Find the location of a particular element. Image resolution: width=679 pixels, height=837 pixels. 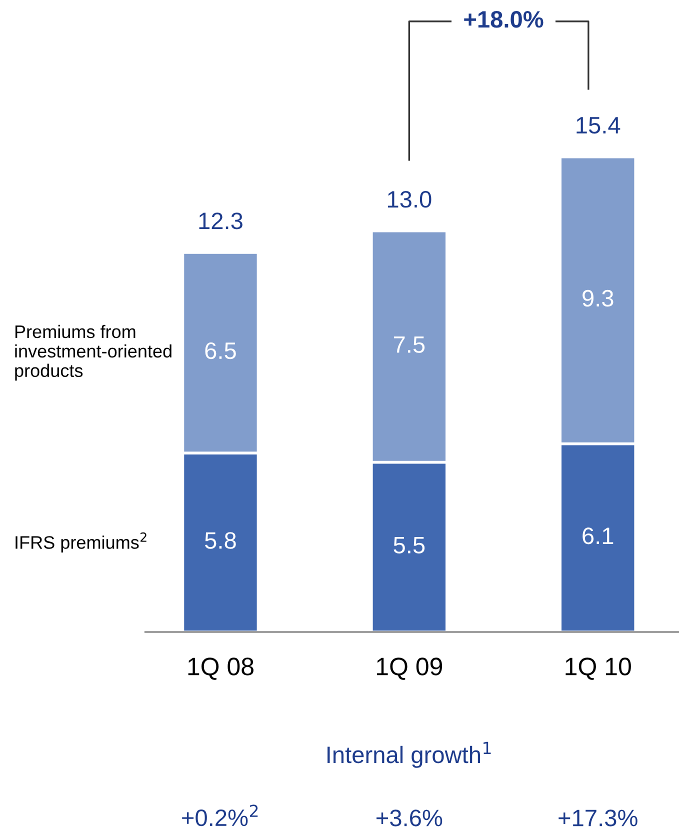

data-label: 5.5 is located at coordinates (409, 545).